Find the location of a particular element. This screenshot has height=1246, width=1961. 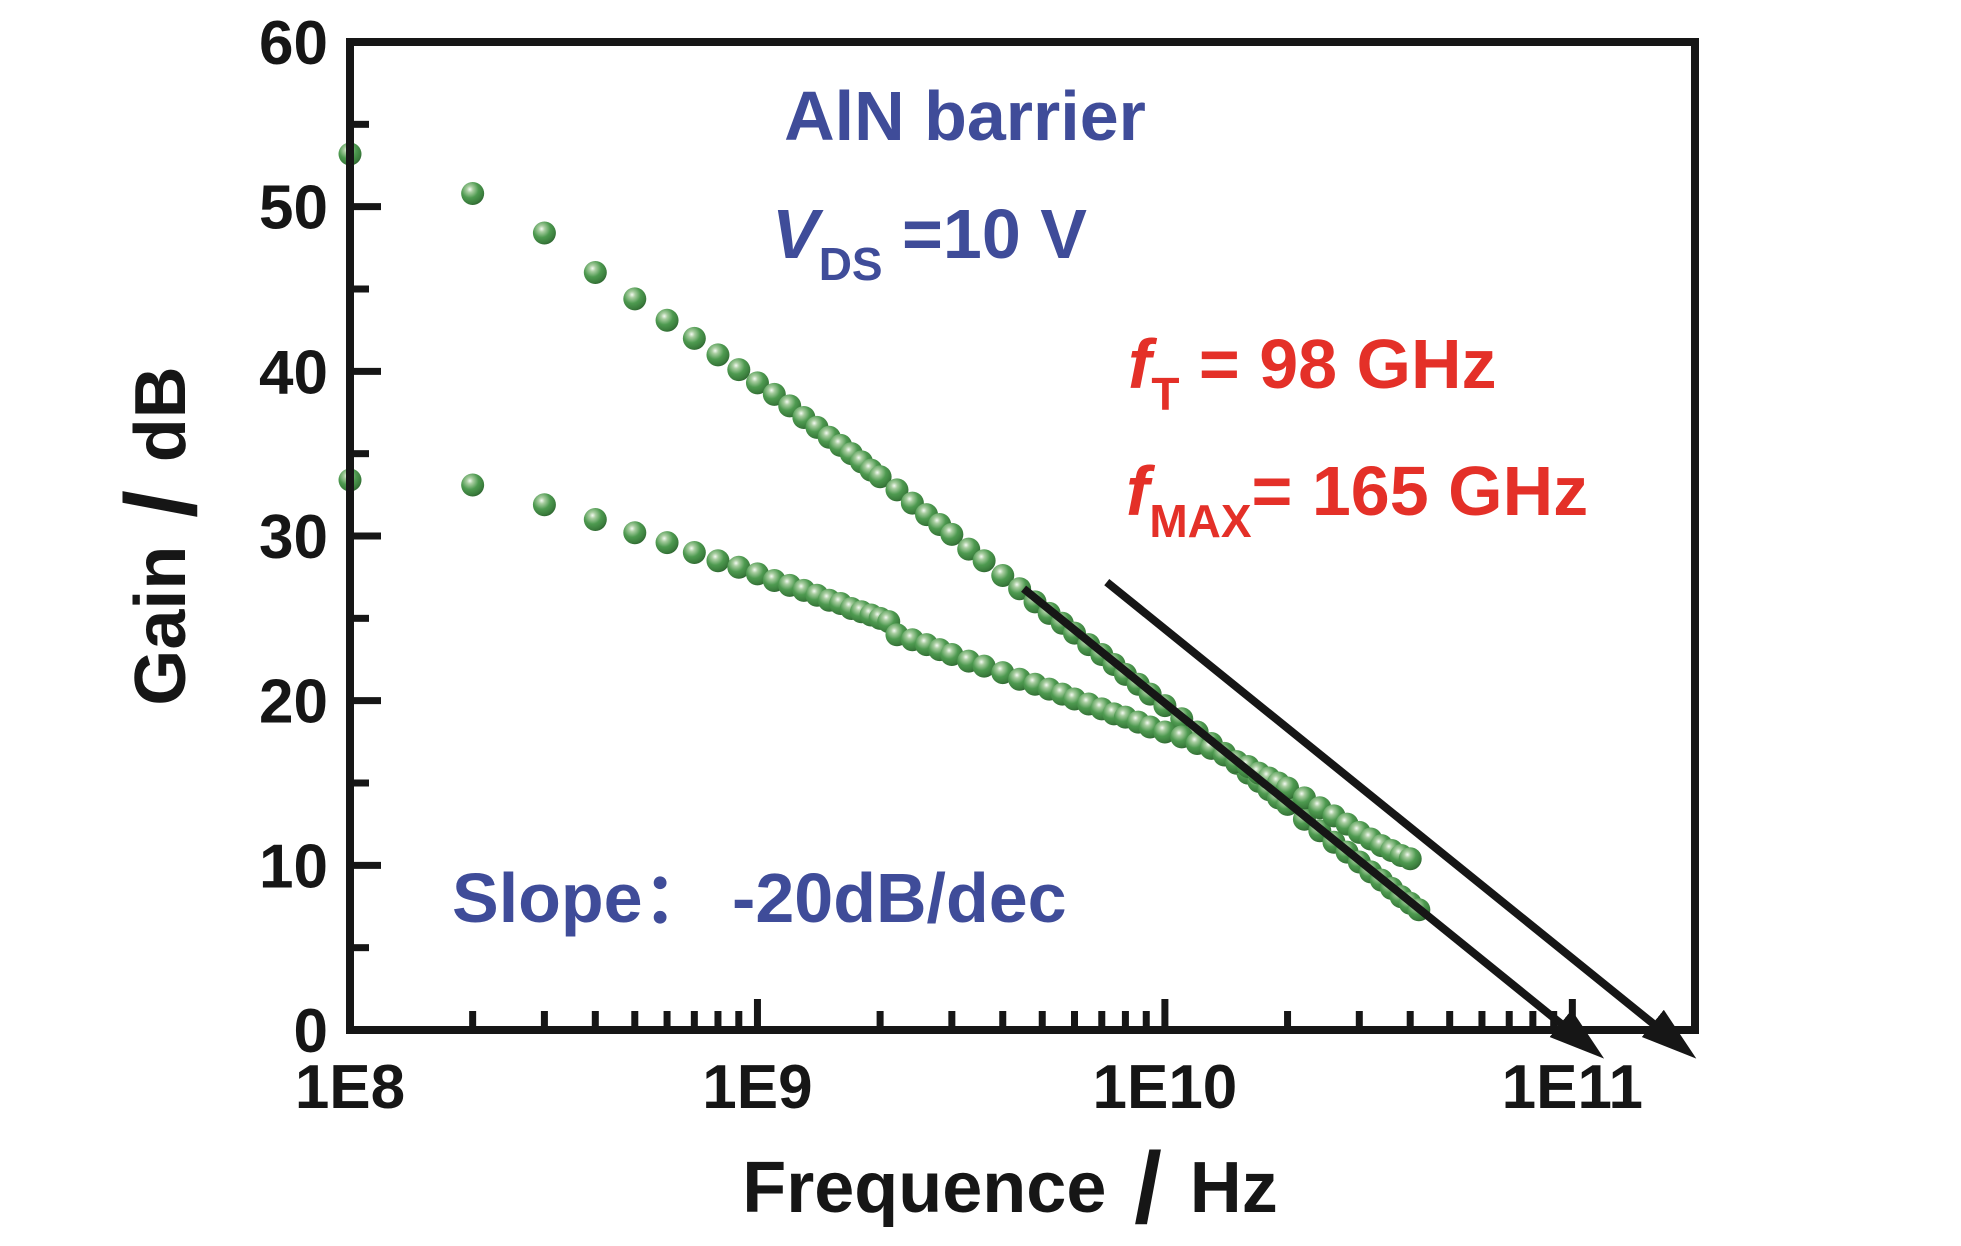

y-axis-ticks is located at coordinates (367, 536).